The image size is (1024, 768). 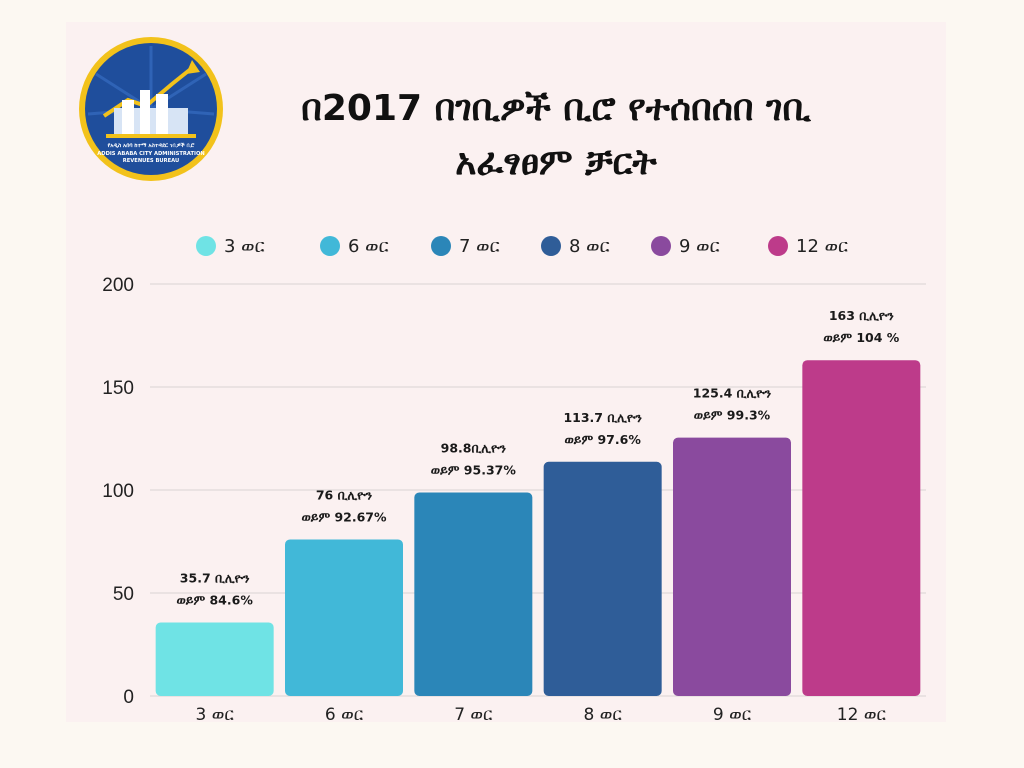 I want to click on svg-text:ADDIS ABABA CITY ADMINISTRATIO: ADDIS ABABA CITY ADMINISTRATION, so click(x=150, y=154).